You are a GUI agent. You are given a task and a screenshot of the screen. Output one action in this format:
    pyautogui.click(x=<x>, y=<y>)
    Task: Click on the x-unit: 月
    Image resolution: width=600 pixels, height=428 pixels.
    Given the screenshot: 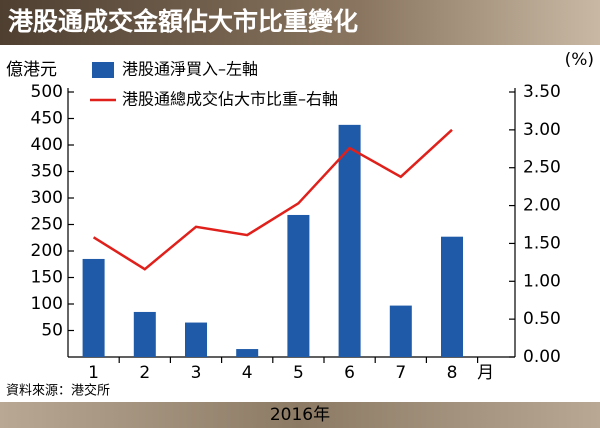 What is the action you would take?
    pyautogui.click(x=485, y=373)
    